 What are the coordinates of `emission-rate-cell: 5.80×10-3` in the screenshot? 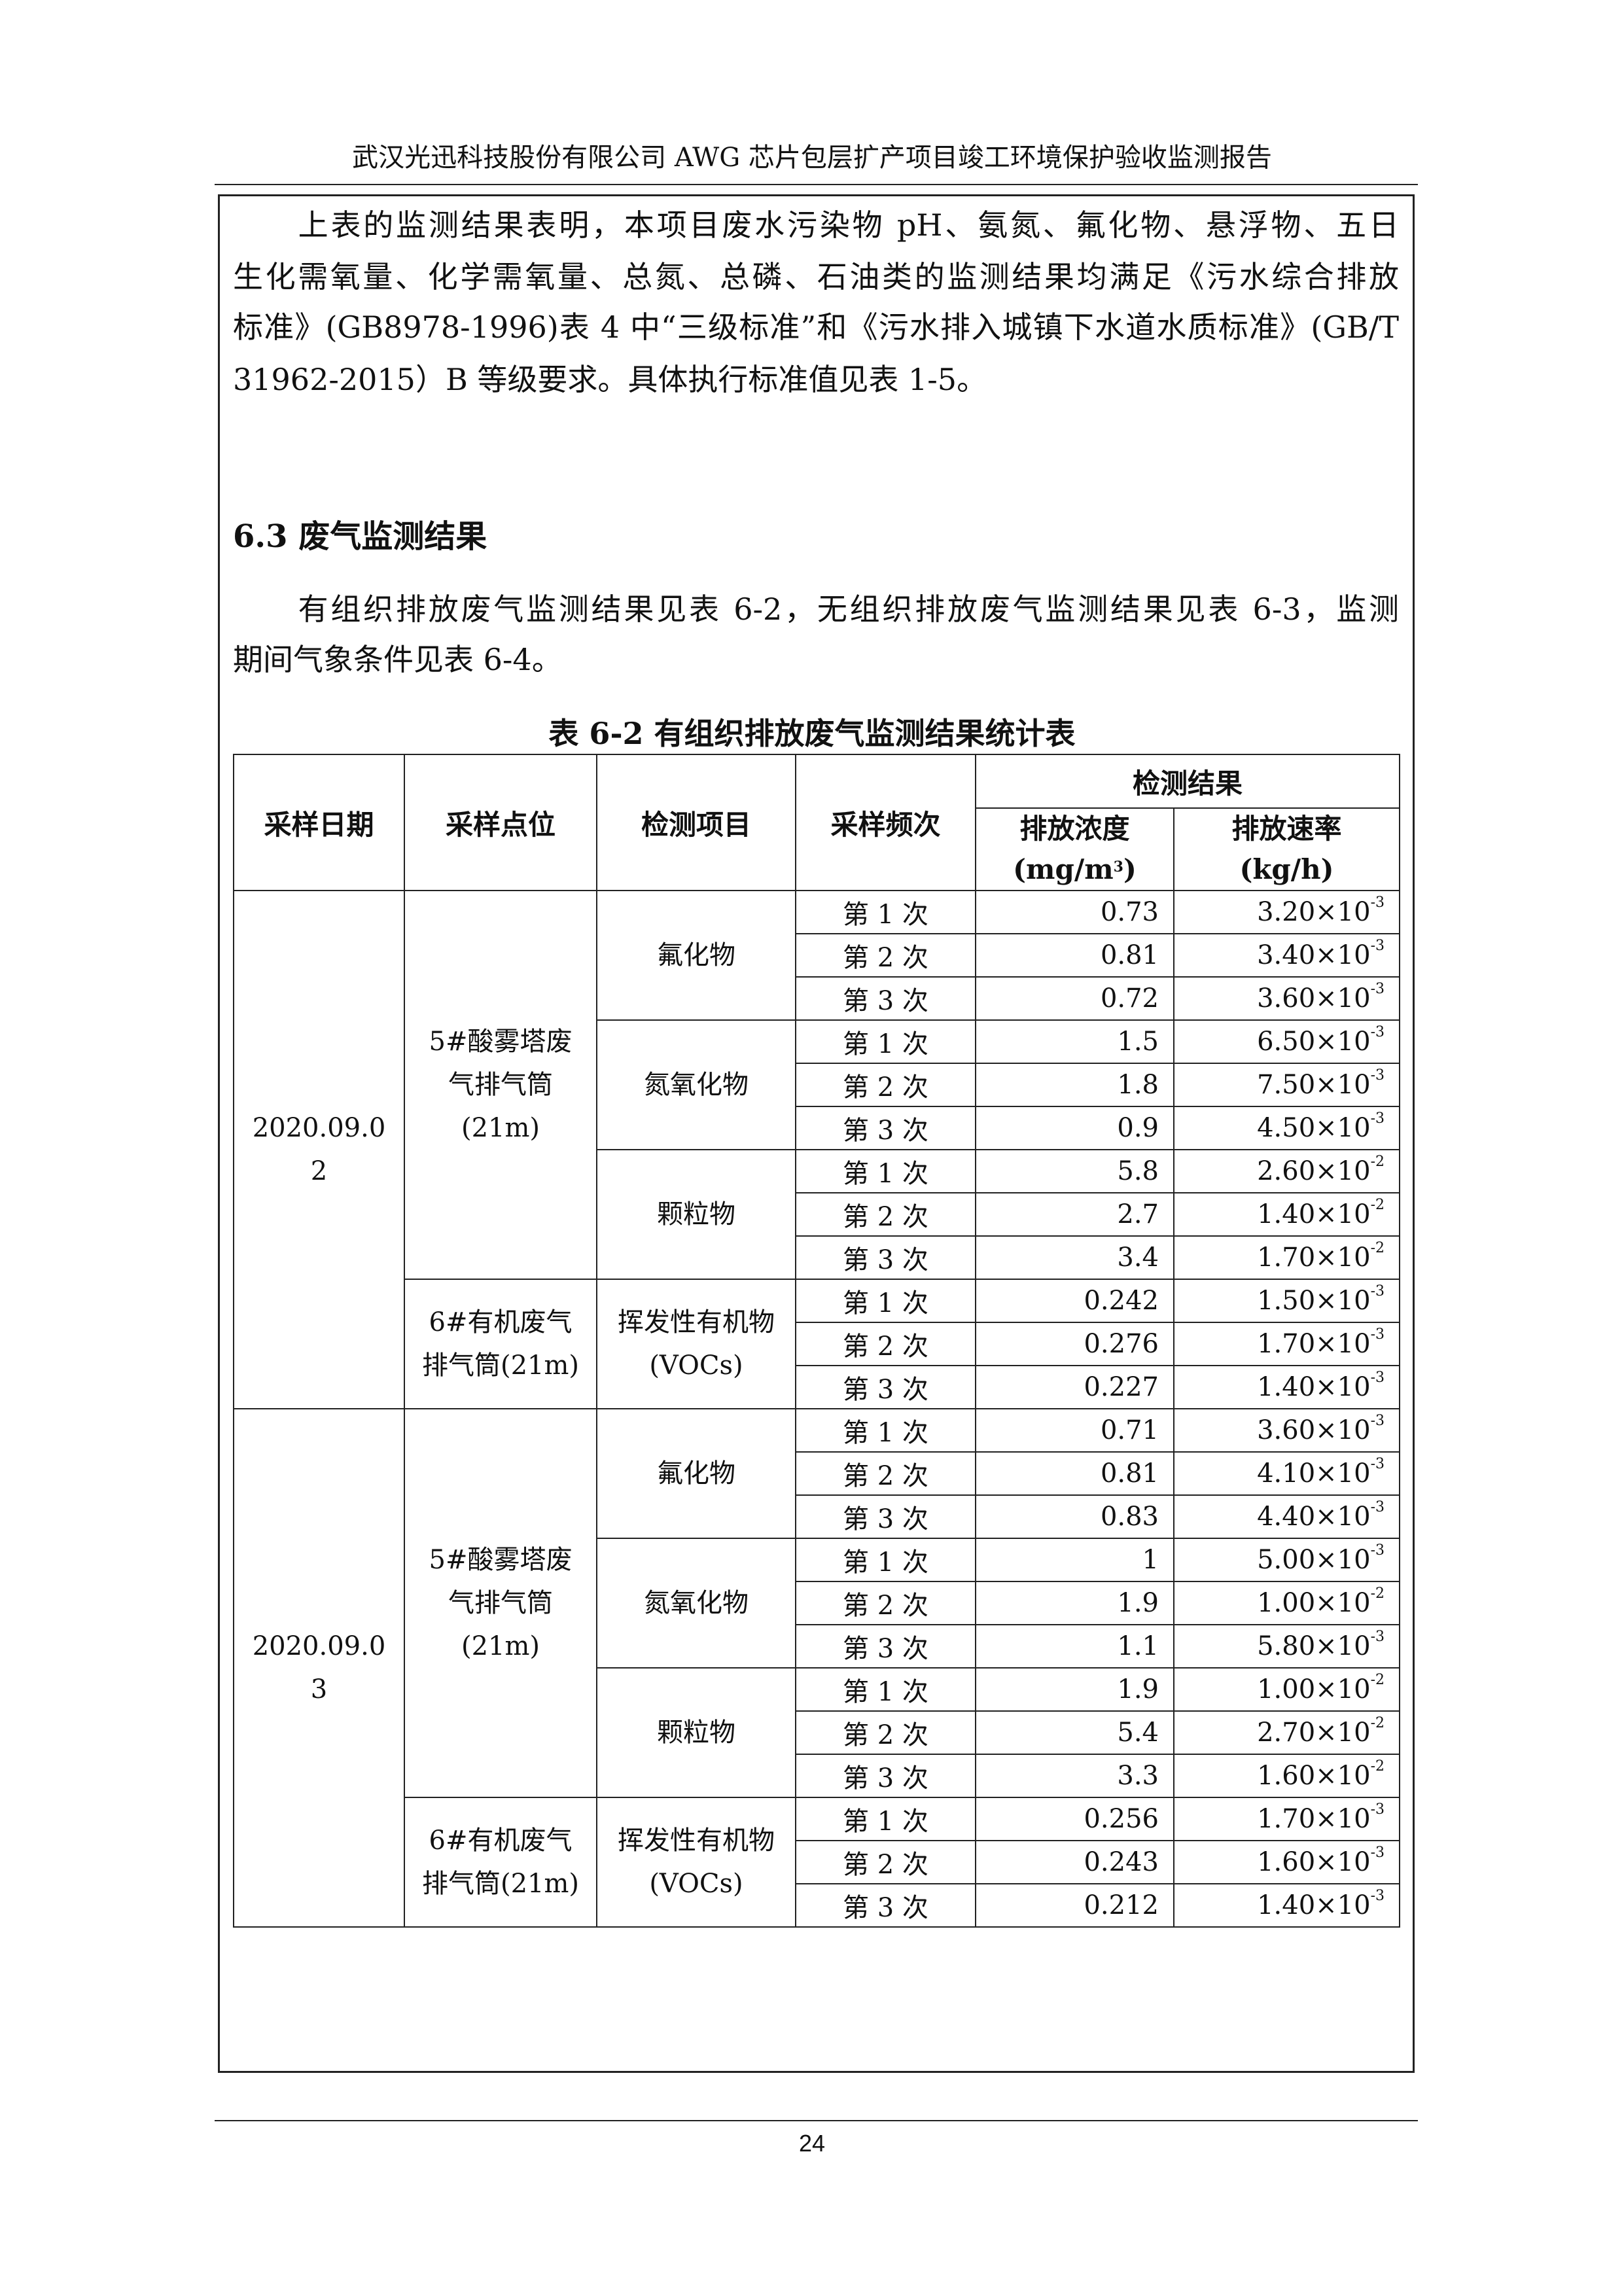 It's located at (1287, 1646).